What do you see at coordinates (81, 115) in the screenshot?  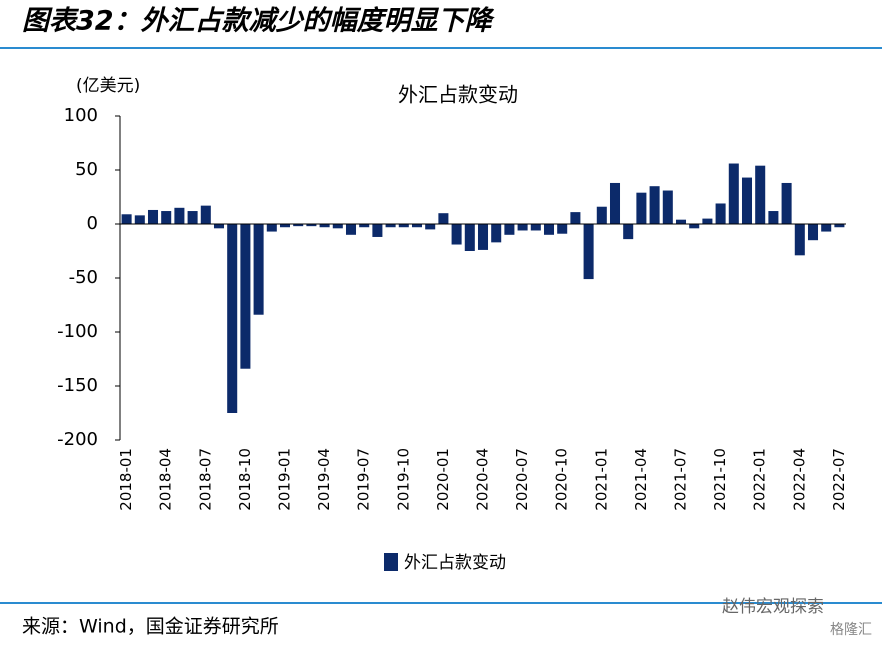 I see `y-tick-label: 100` at bounding box center [81, 115].